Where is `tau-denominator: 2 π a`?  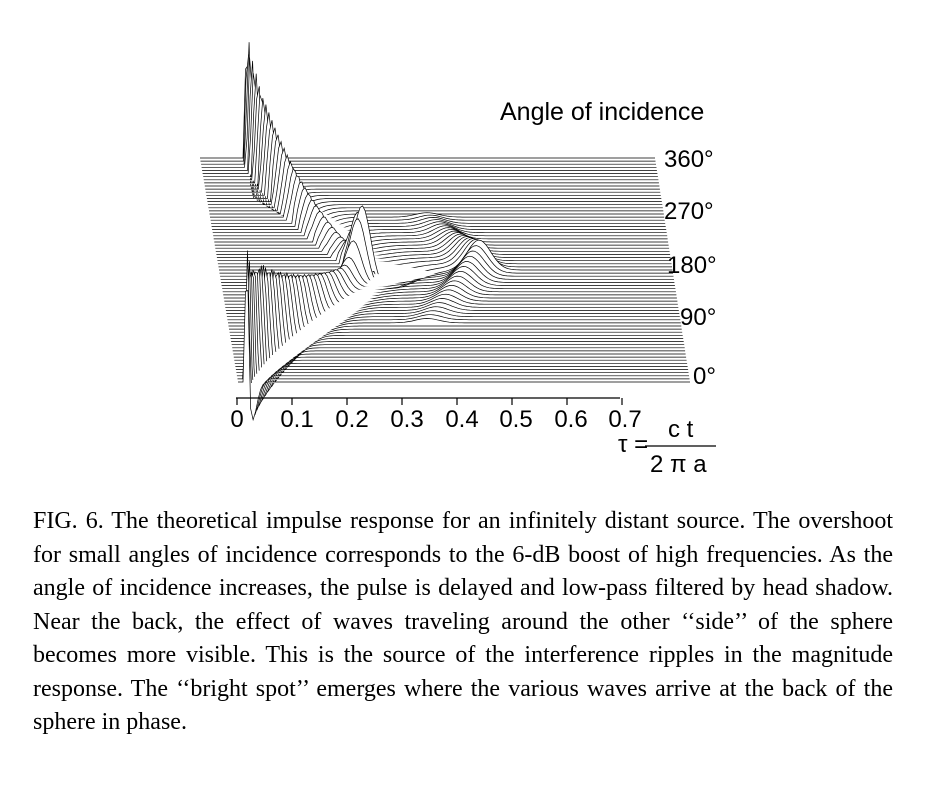
tau-denominator: 2 π a is located at coordinates (678, 464).